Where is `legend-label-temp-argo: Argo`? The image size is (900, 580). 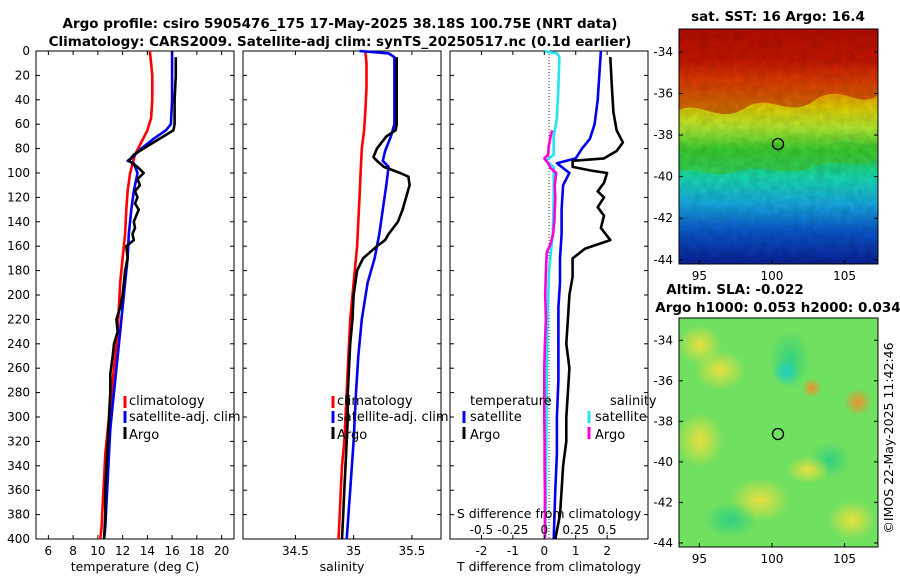 legend-label-temp-argo: Argo is located at coordinates (485, 435).